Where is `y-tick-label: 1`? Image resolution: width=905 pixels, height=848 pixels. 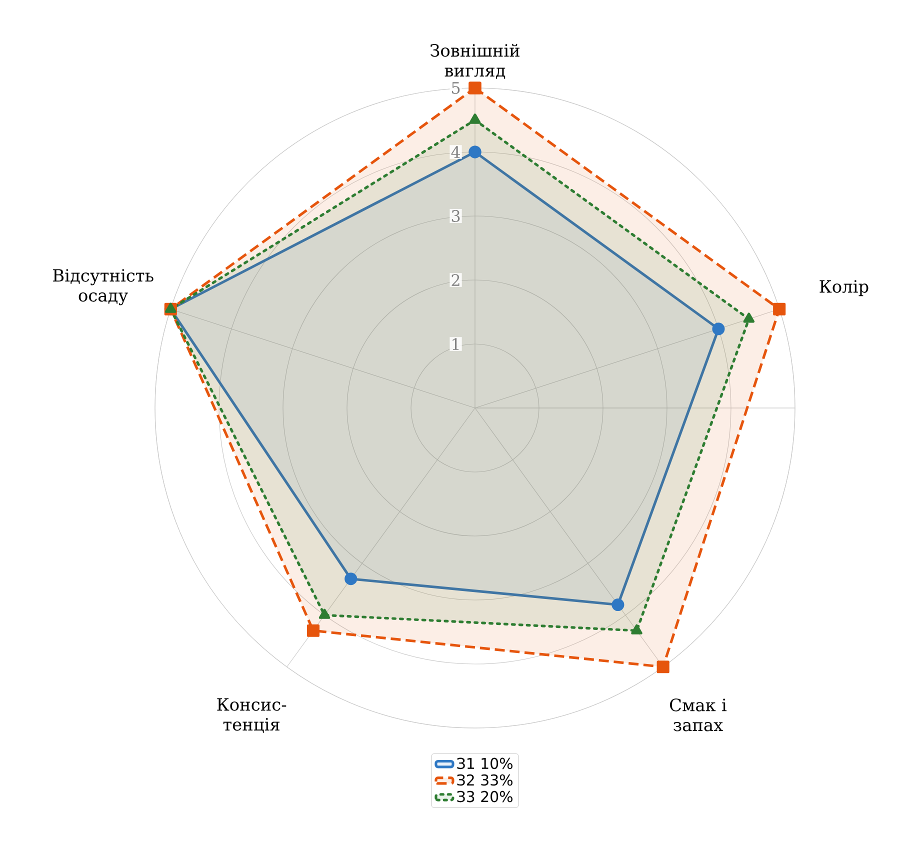 y-tick-label: 1 is located at coordinates (455, 344).